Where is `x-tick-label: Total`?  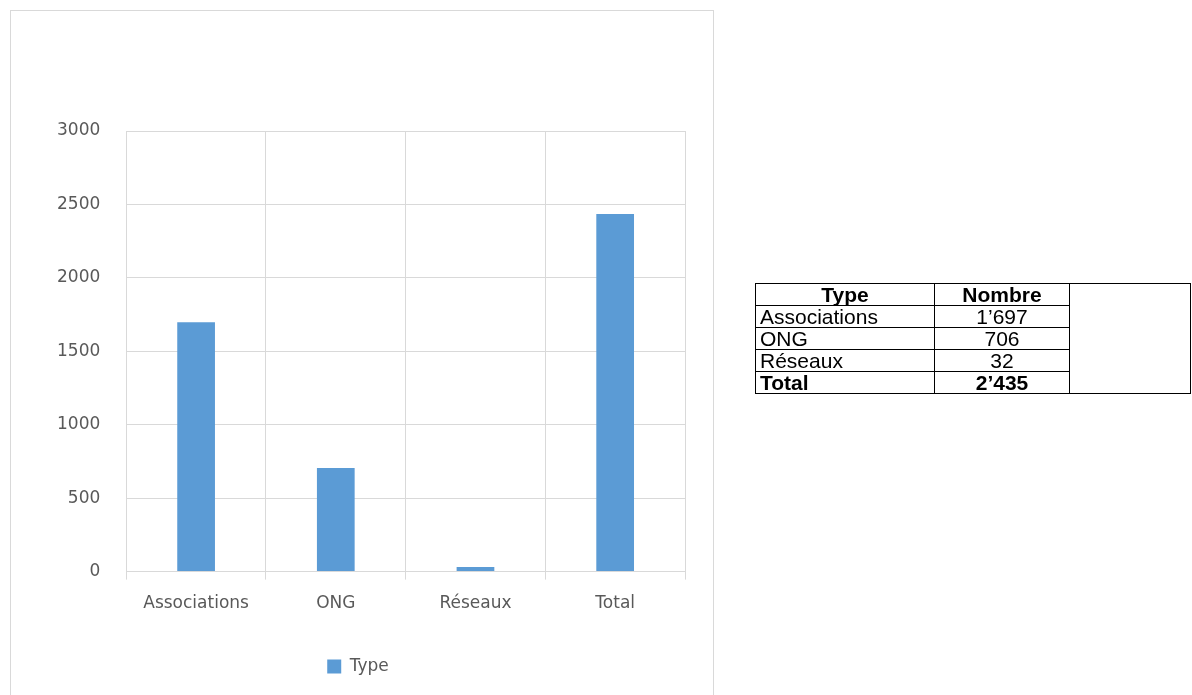 x-tick-label: Total is located at coordinates (615, 602).